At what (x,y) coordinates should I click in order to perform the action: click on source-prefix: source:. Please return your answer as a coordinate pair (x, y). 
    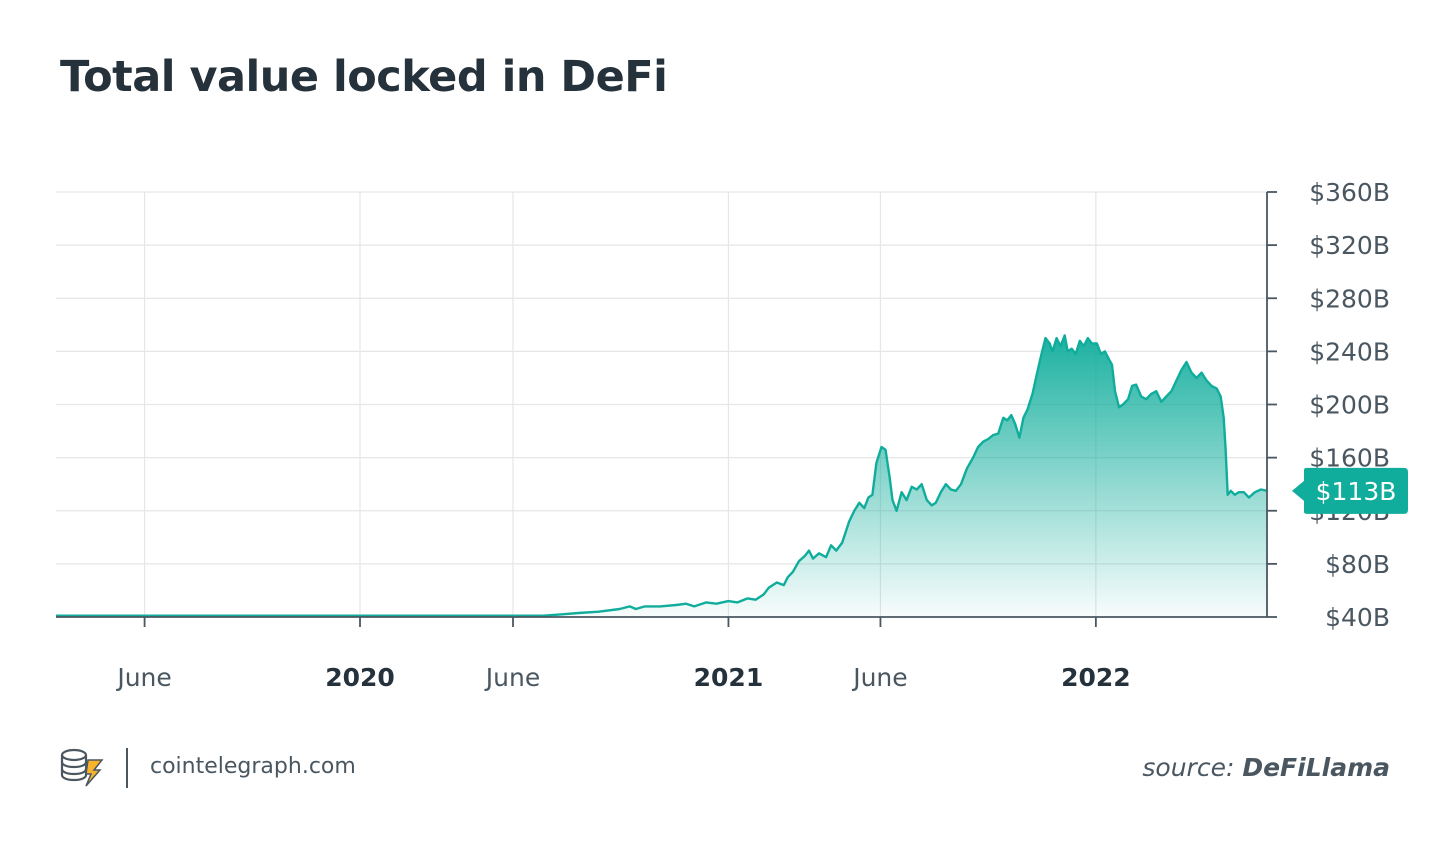
    Looking at the image, I should click on (1188, 767).